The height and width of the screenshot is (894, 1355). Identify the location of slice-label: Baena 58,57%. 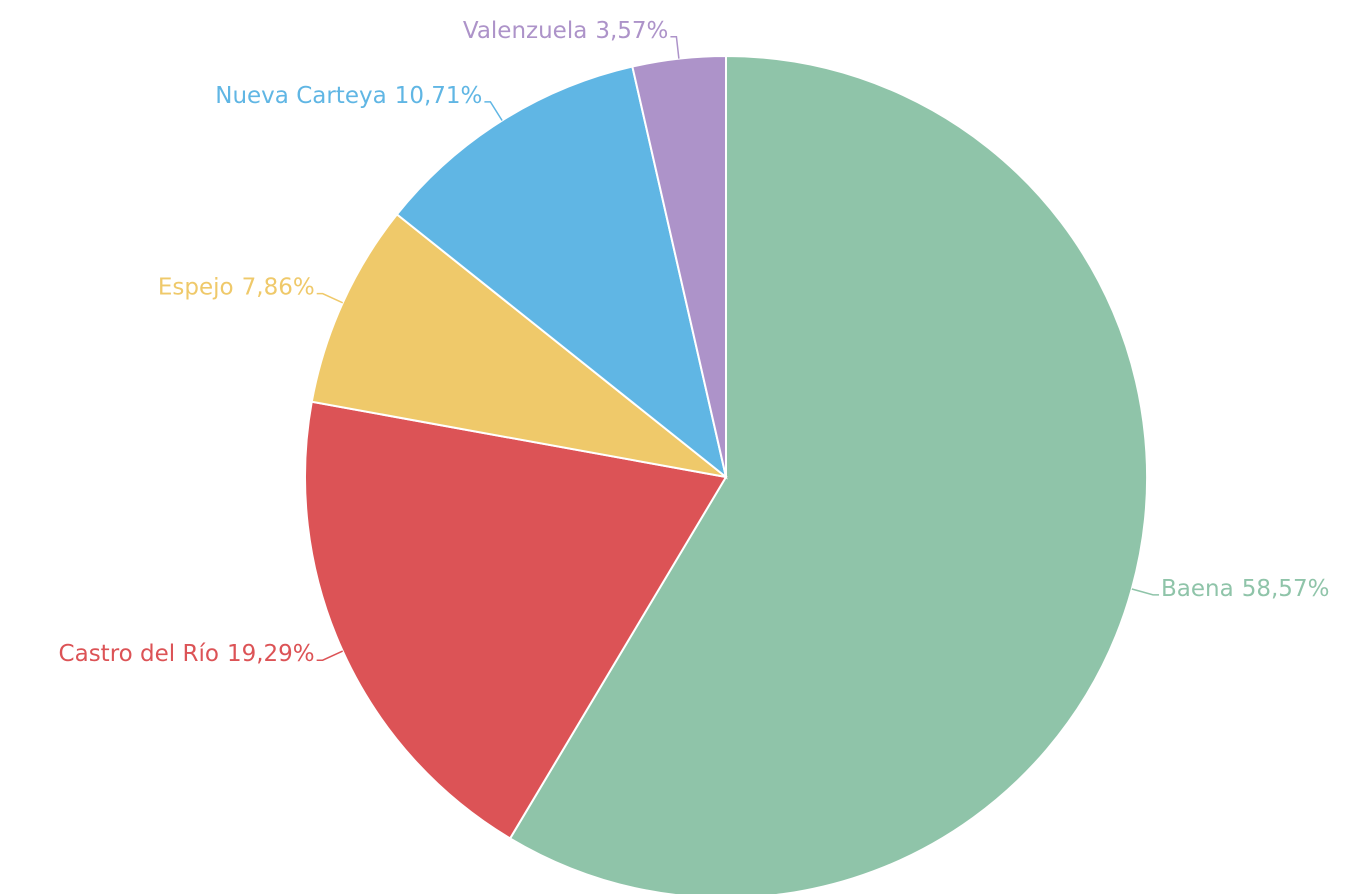
(1245, 588).